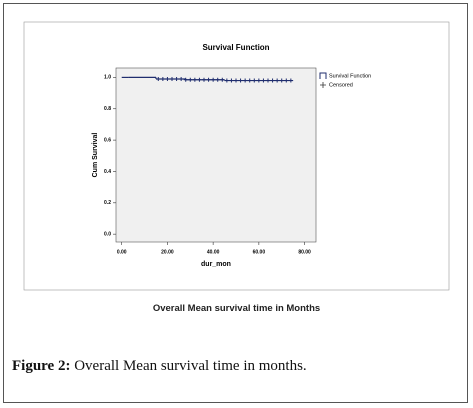 The image size is (473, 408). I want to click on chart-title: Survival Function, so click(235, 47).